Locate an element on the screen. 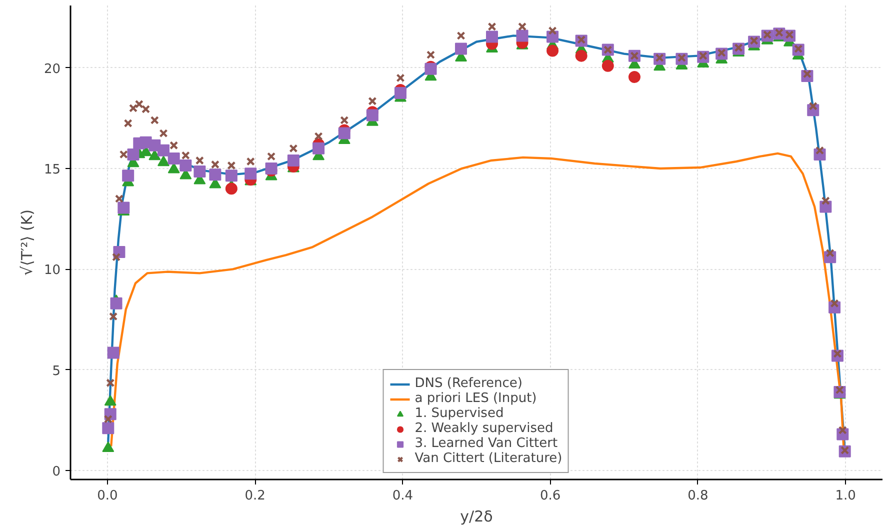  x-tick-label: 0.4 is located at coordinates (403, 496).